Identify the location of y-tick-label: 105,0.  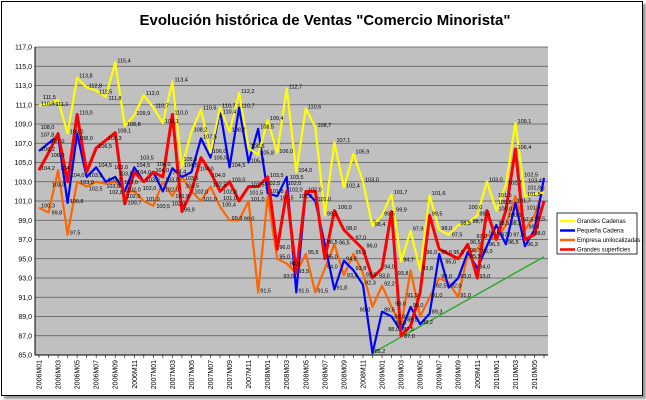
(23, 163).